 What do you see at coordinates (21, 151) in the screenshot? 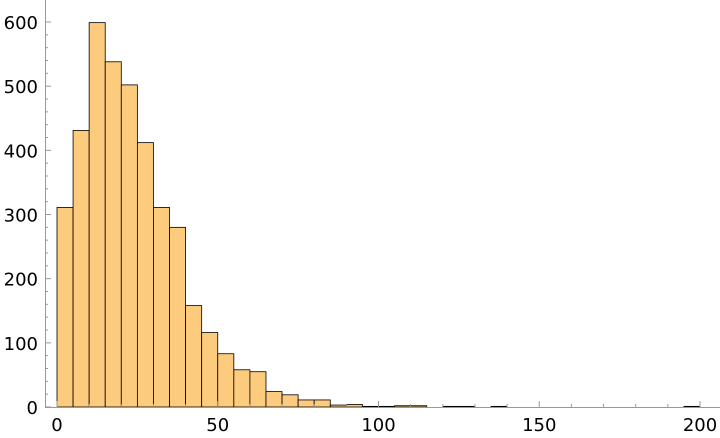
I see `y-tick-label: 400` at bounding box center [21, 151].